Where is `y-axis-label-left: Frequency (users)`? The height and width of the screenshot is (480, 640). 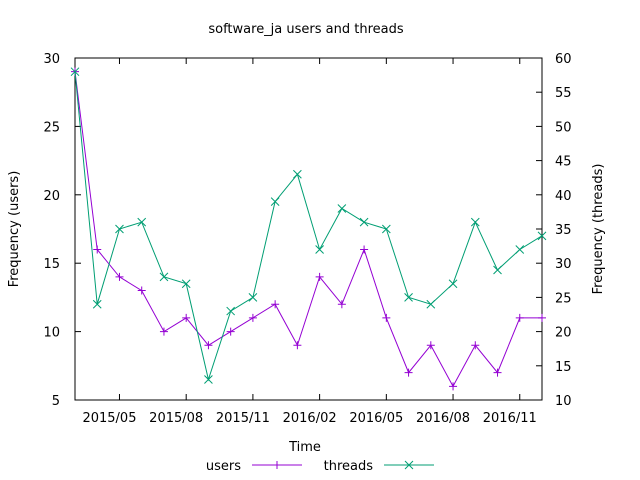
y-axis-label-left: Frequency (users) is located at coordinates (14, 229).